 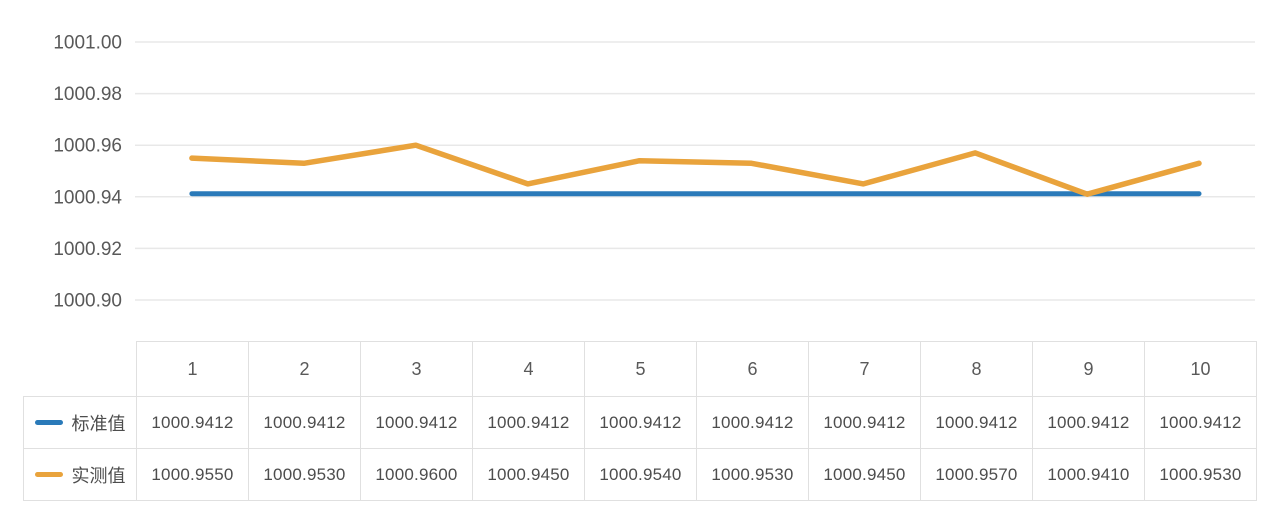 What do you see at coordinates (80, 369) in the screenshot?
I see `table-corner-cell` at bounding box center [80, 369].